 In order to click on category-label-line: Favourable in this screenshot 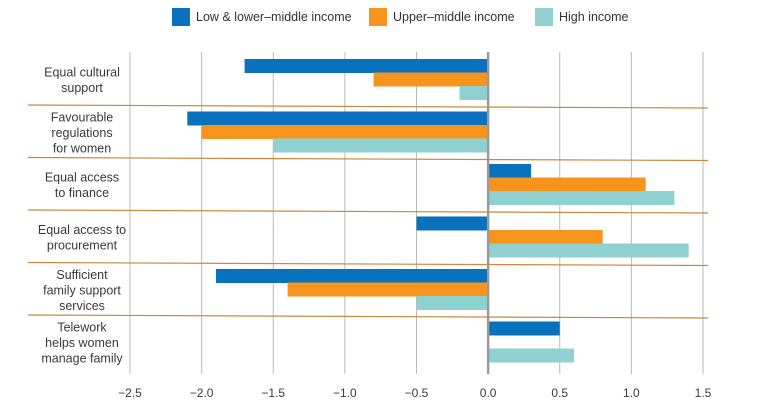, I will do `click(82, 117)`.